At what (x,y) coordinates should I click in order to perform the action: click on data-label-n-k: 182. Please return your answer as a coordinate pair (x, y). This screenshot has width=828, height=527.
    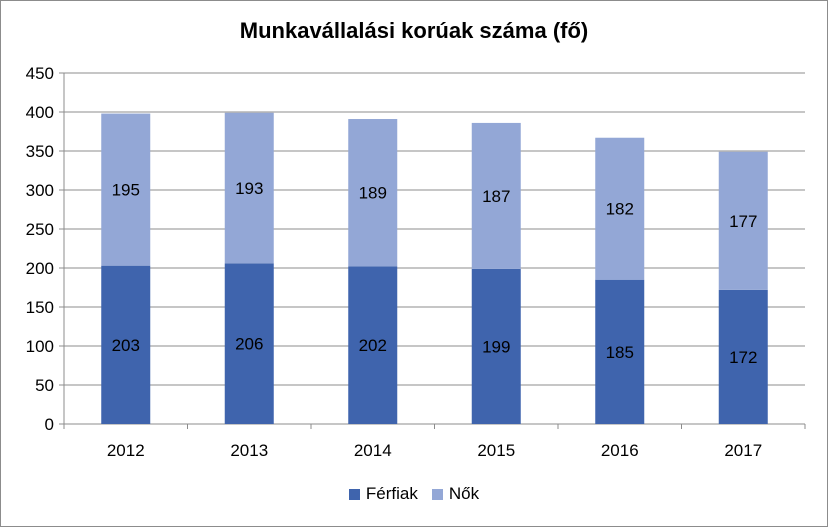
    Looking at the image, I should click on (620, 209).